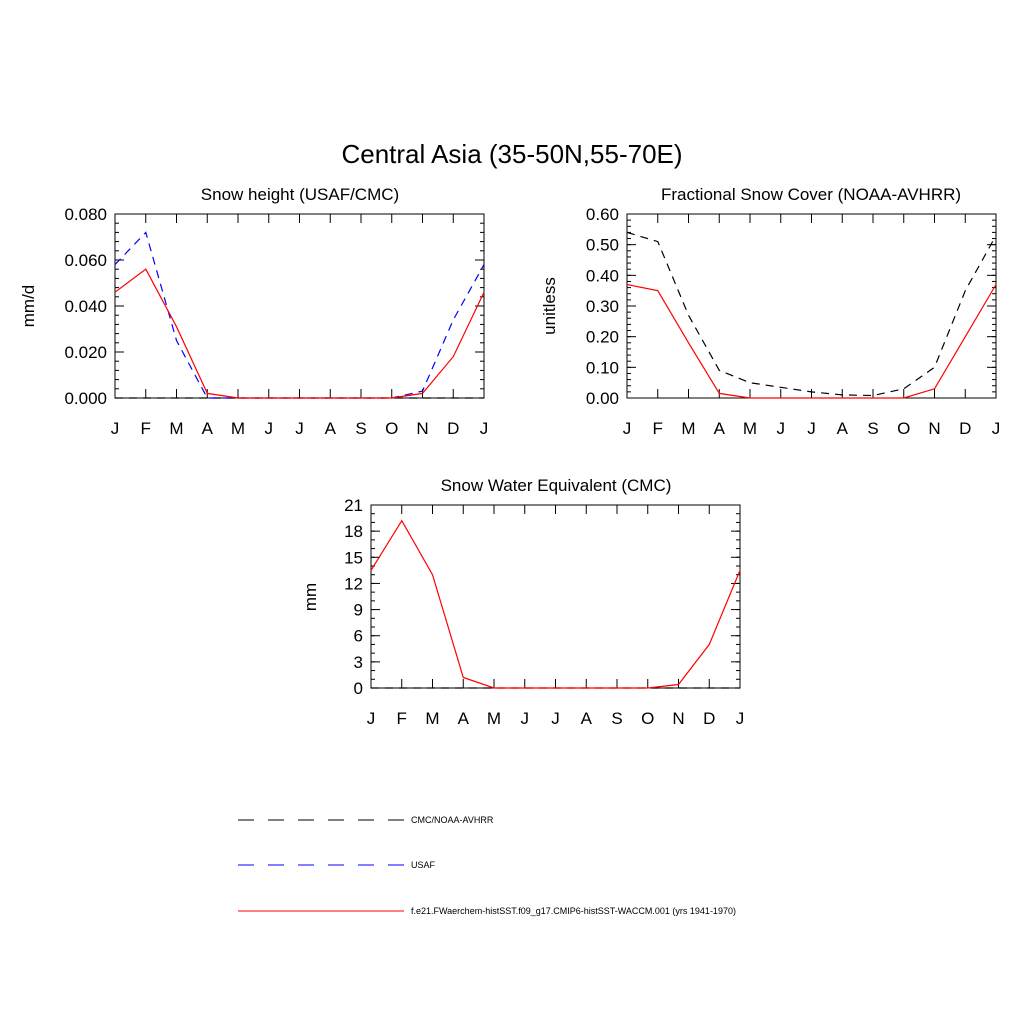 The width and height of the screenshot is (1024, 1024). Describe the element at coordinates (602, 214) in the screenshot. I see `snow-cover-ytick-label: 0.60` at that location.